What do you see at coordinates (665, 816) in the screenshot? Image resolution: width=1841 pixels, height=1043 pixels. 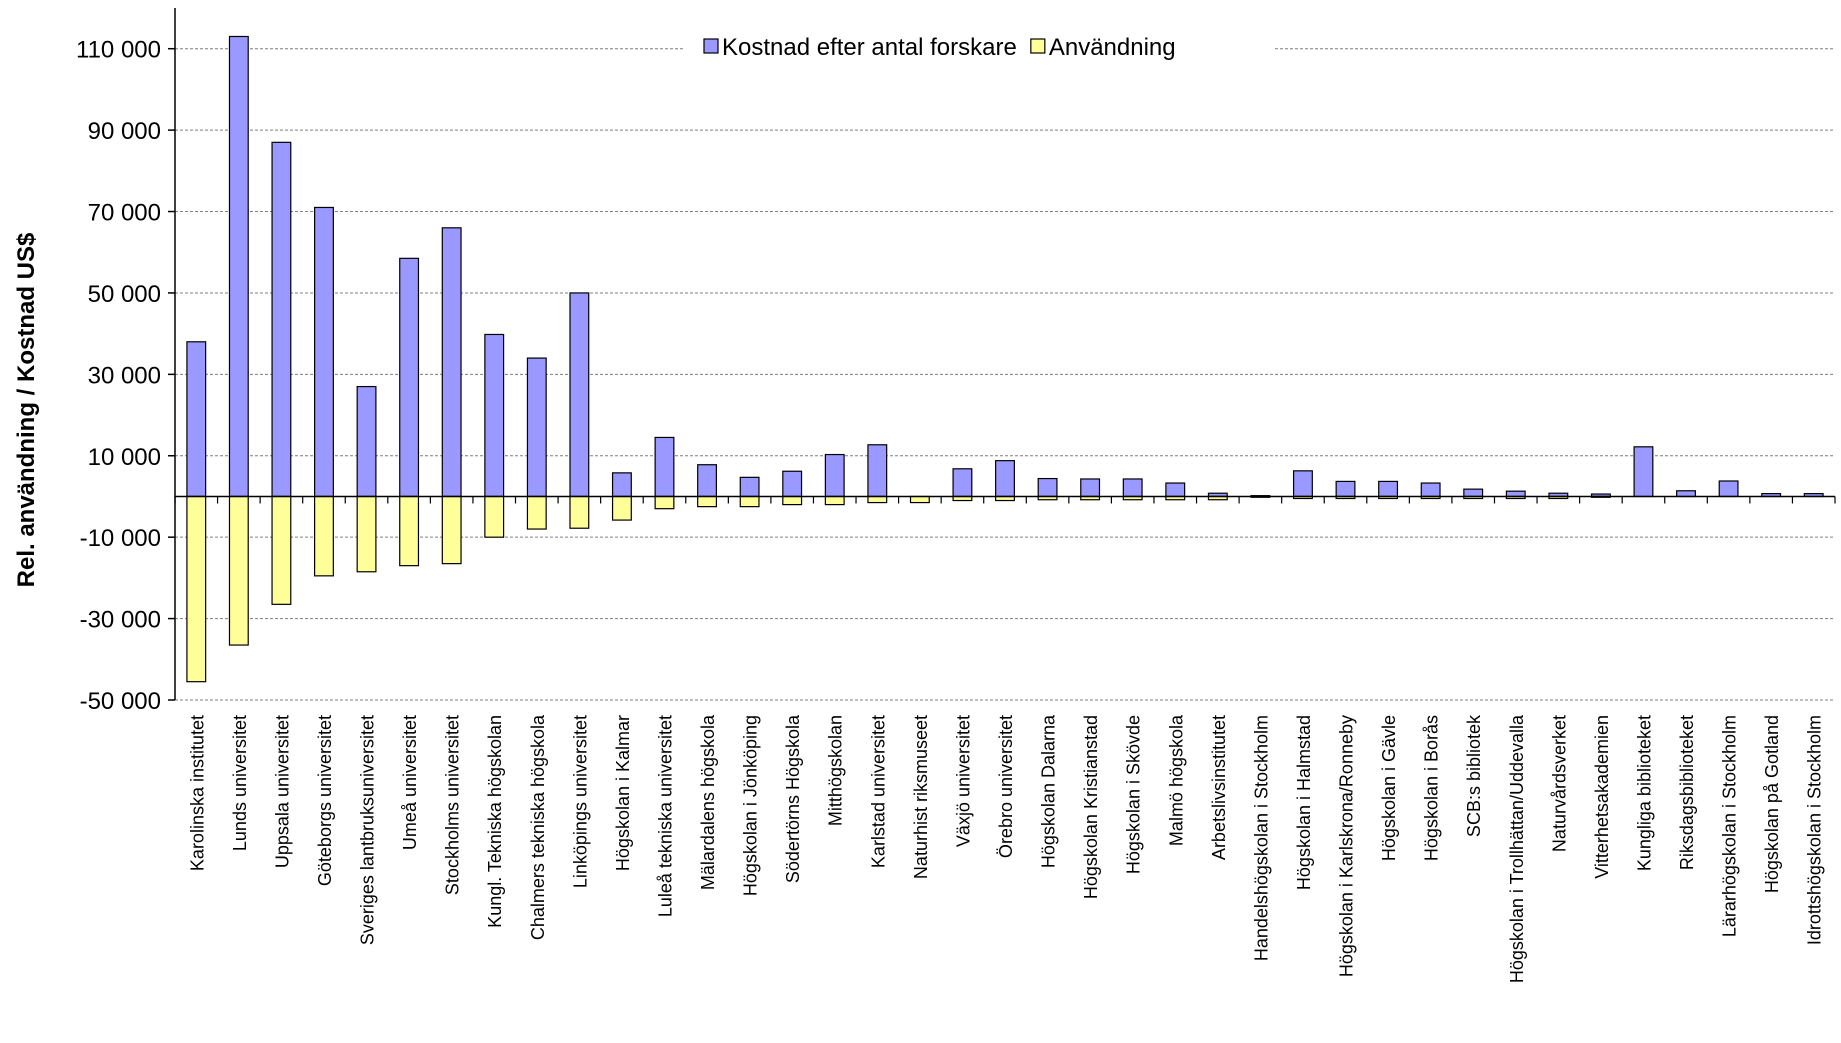 I see `category-label: Luleå tekniska universitet` at bounding box center [665, 816].